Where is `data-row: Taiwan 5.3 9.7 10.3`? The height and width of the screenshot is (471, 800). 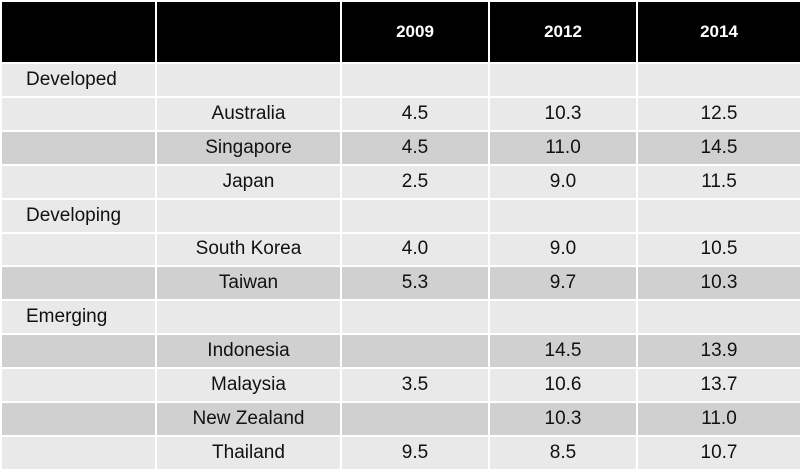 data-row: Taiwan 5.3 9.7 10.3 is located at coordinates (400, 283).